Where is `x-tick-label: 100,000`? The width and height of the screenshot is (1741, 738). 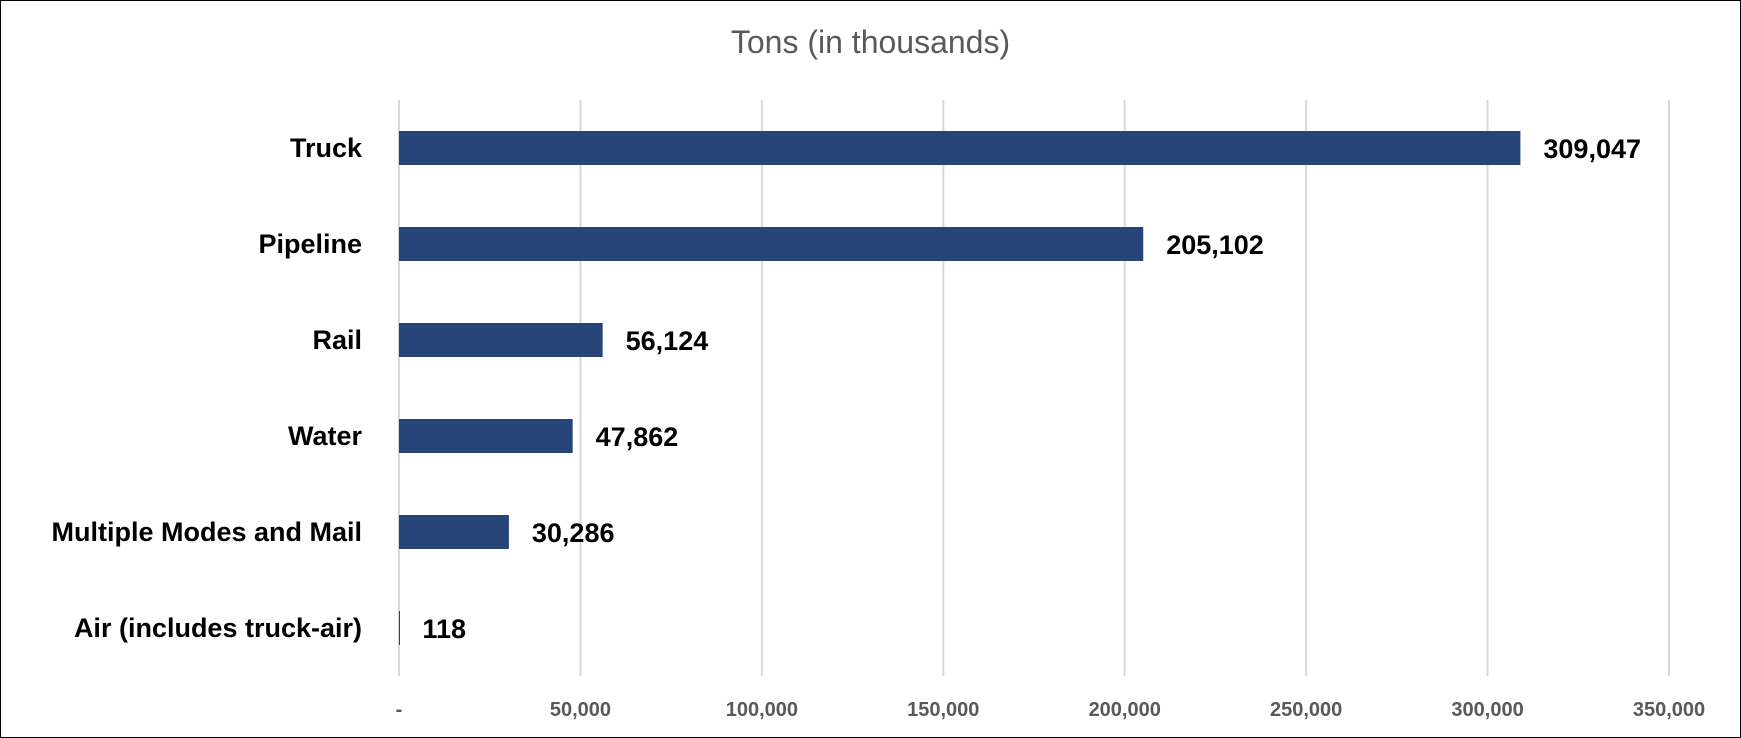 x-tick-label: 100,000 is located at coordinates (762, 710).